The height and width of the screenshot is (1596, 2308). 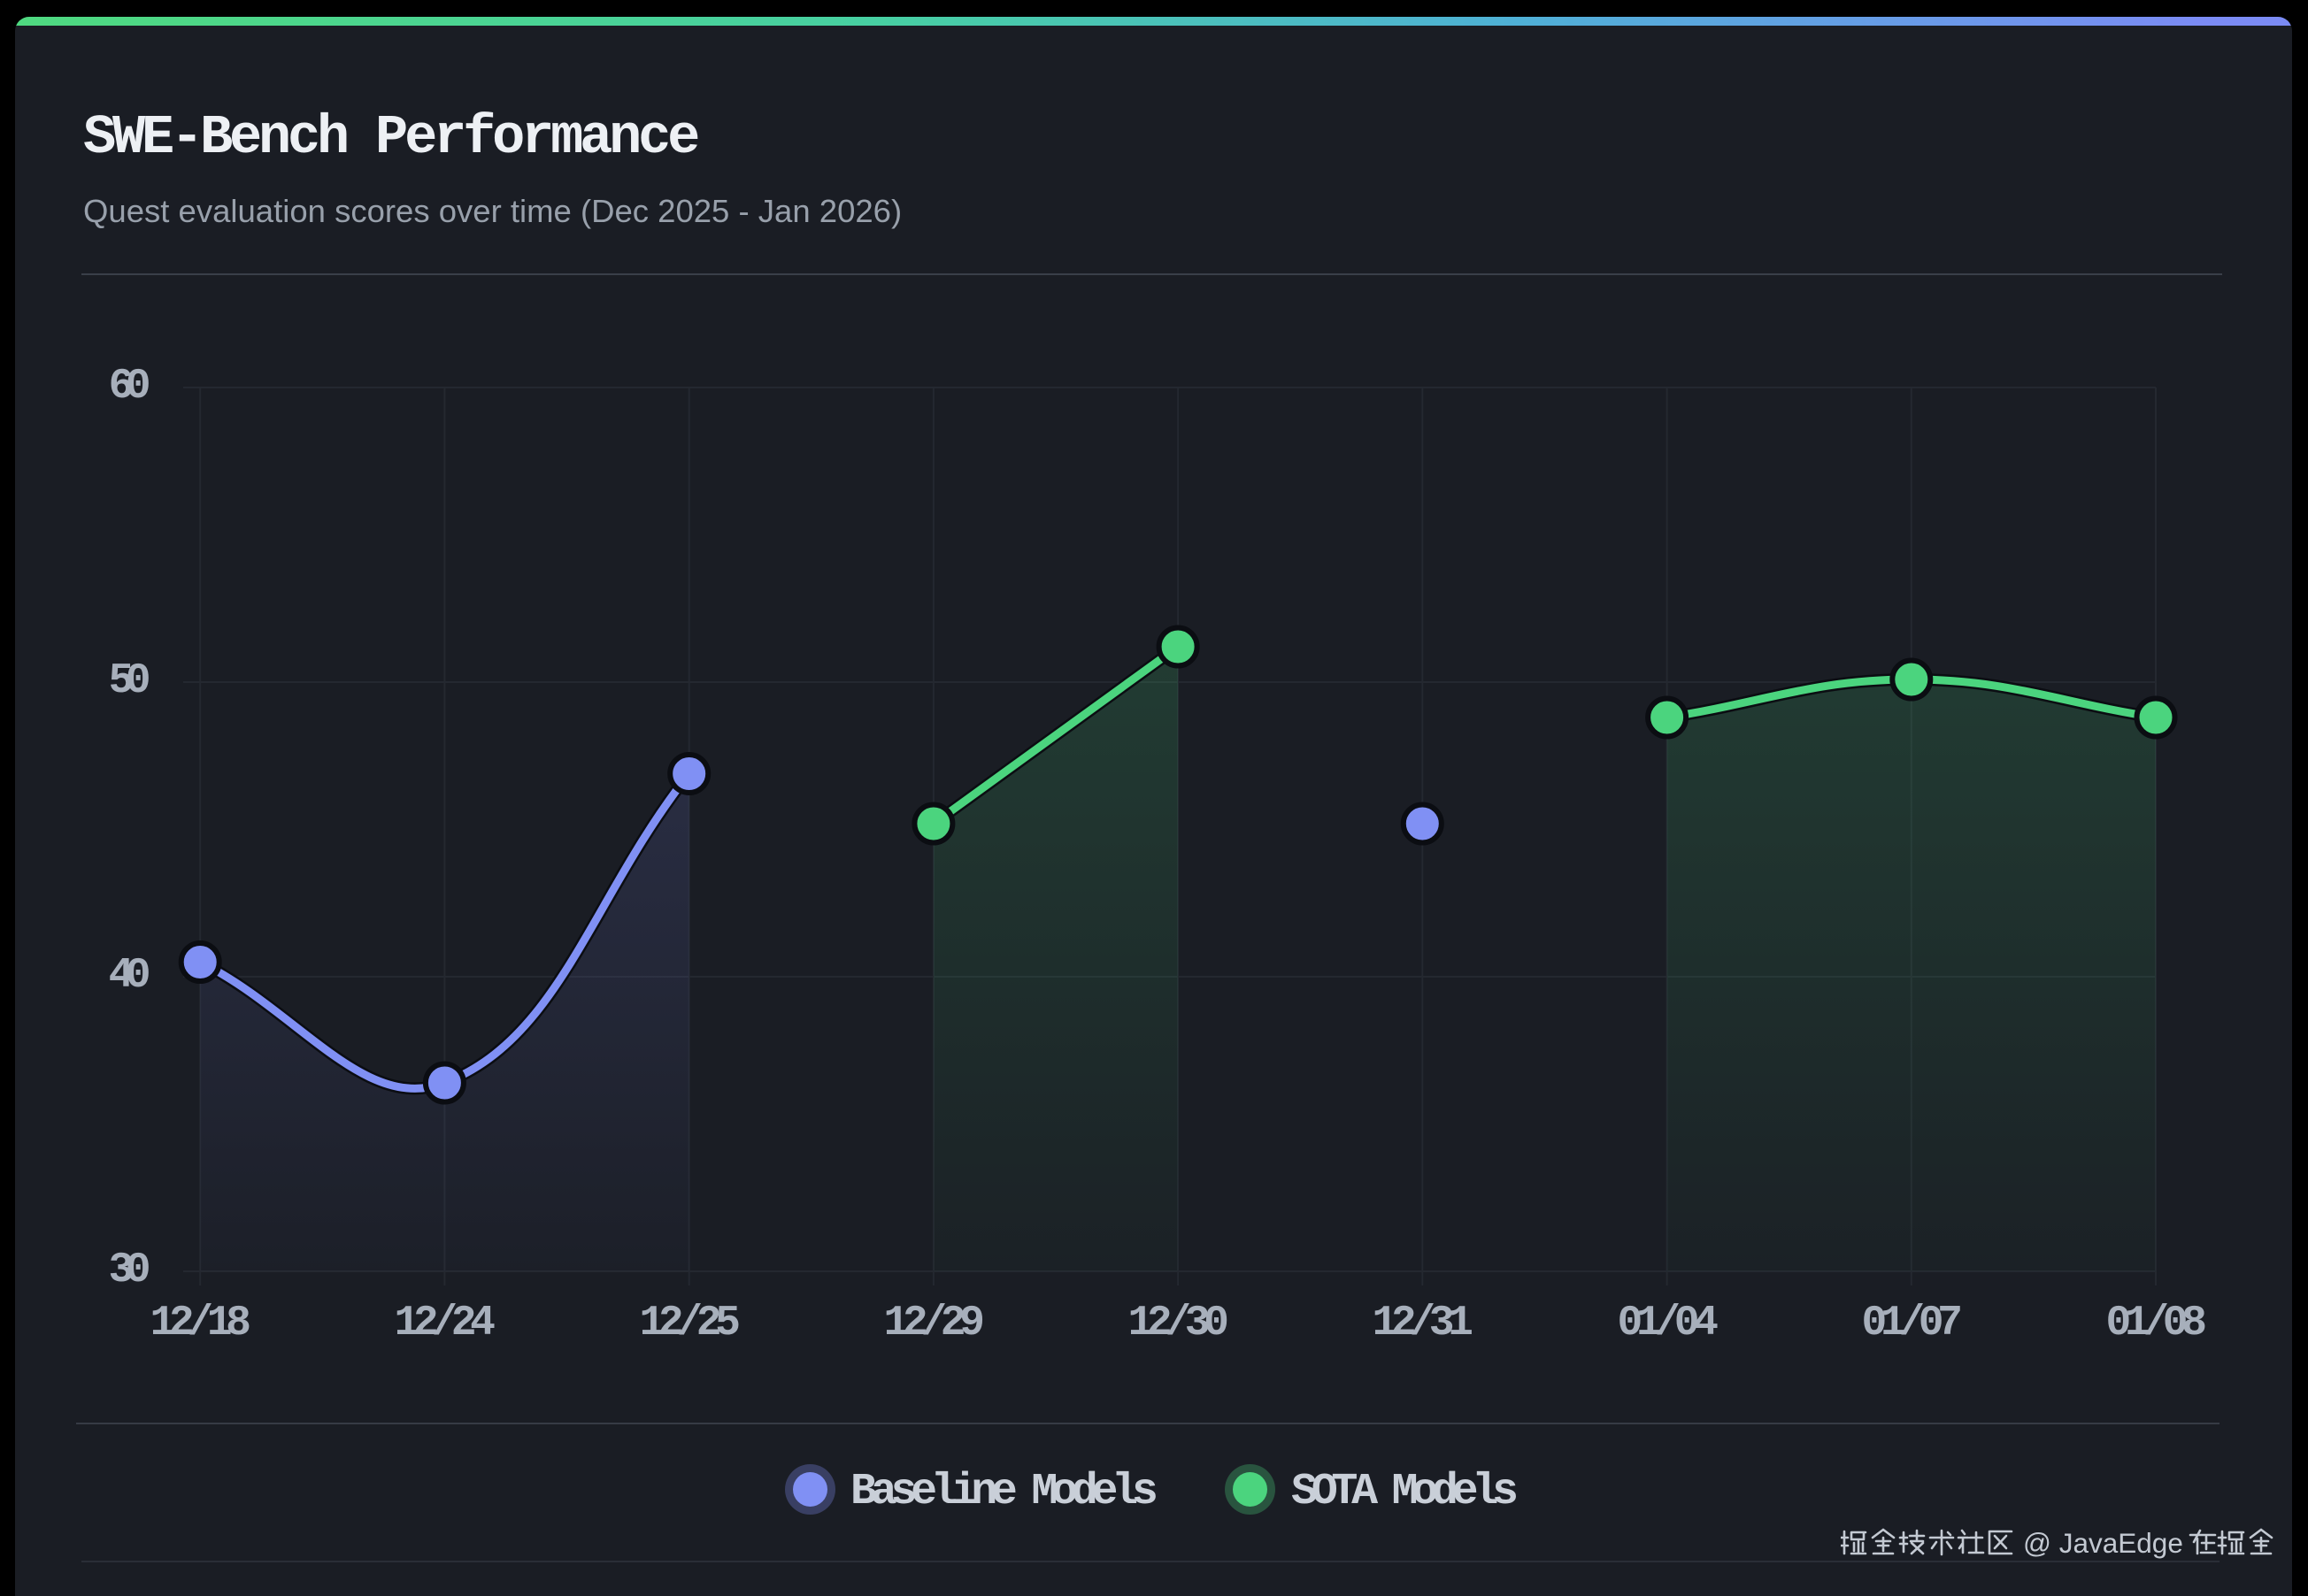 What do you see at coordinates (2103, 1543) in the screenshot?
I see `svg-text: @ JavaEdge` at bounding box center [2103, 1543].